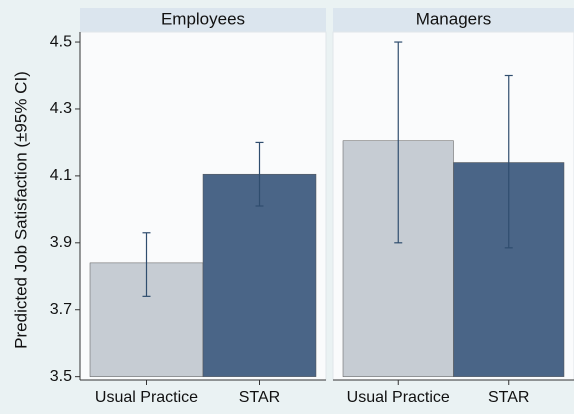 The image size is (574, 414). What do you see at coordinates (61, 41) in the screenshot?
I see `y-tick-label: 4.5` at bounding box center [61, 41].